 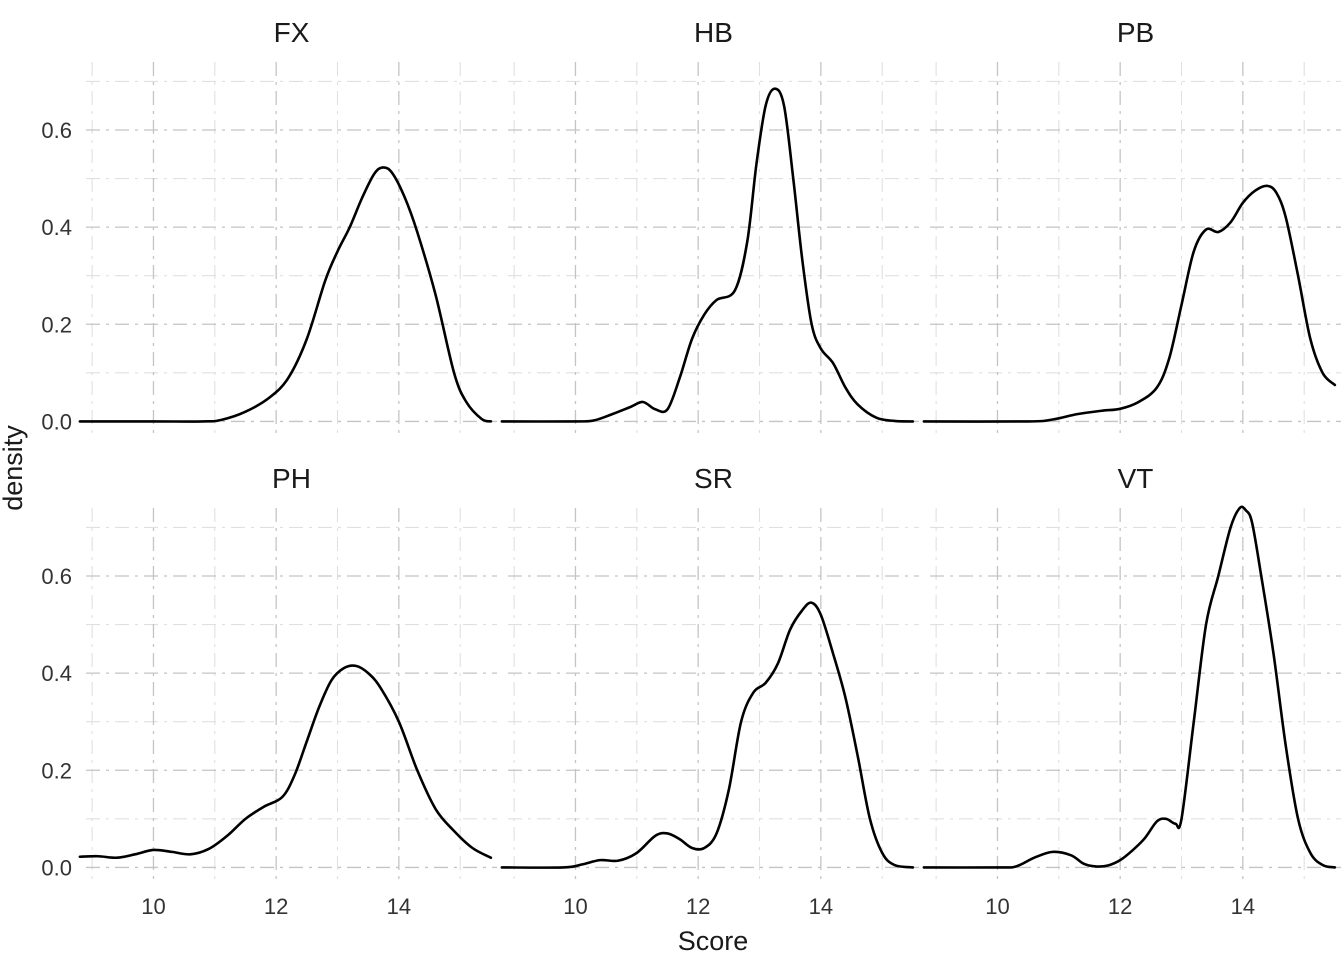 I want to click on facet-panel-ph: PH, so click(x=287, y=672).